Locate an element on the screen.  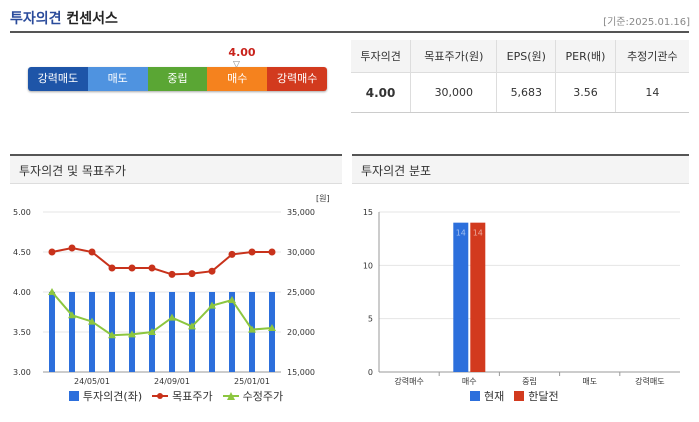
value-institutions: 14 is located at coordinates (651, 92).